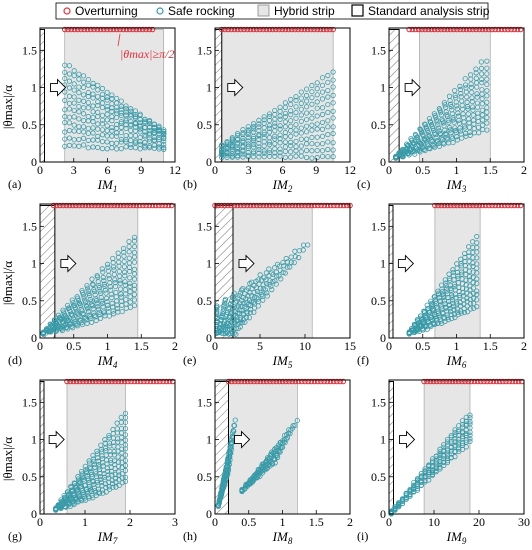  What do you see at coordinates (383, 338) in the screenshot?
I see `y-tick-label: 0` at bounding box center [383, 338].